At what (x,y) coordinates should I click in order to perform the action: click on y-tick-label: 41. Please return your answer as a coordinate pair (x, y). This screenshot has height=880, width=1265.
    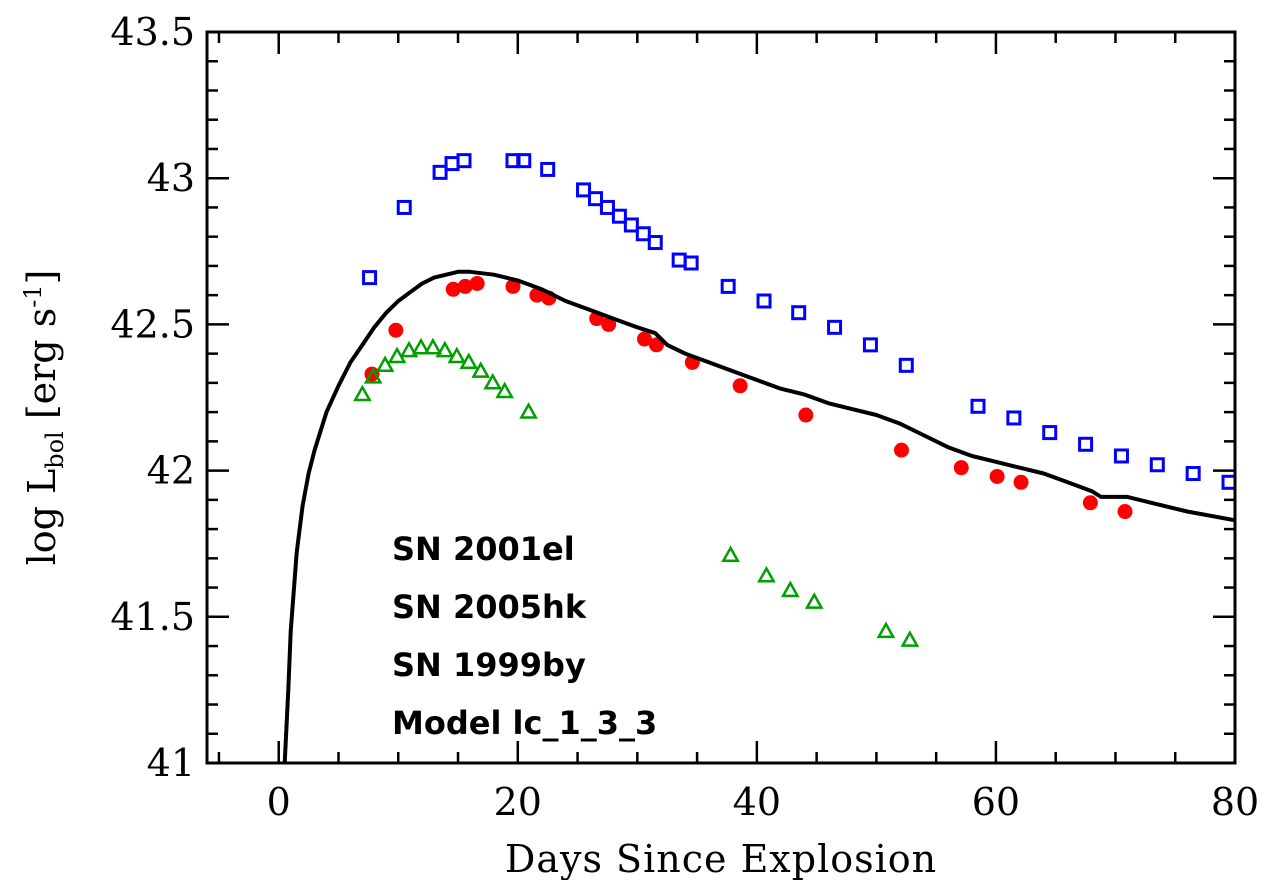
    Looking at the image, I should click on (171, 763).